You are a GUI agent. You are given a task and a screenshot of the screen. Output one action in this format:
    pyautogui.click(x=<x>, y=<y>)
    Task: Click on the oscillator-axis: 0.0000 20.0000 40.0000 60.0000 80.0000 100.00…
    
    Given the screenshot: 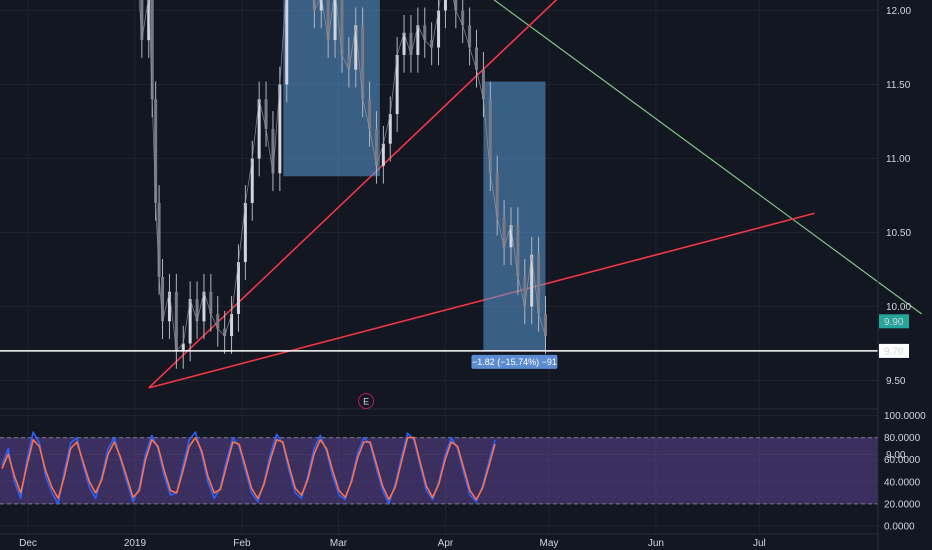 What is the action you would take?
    pyautogui.click(x=905, y=472)
    